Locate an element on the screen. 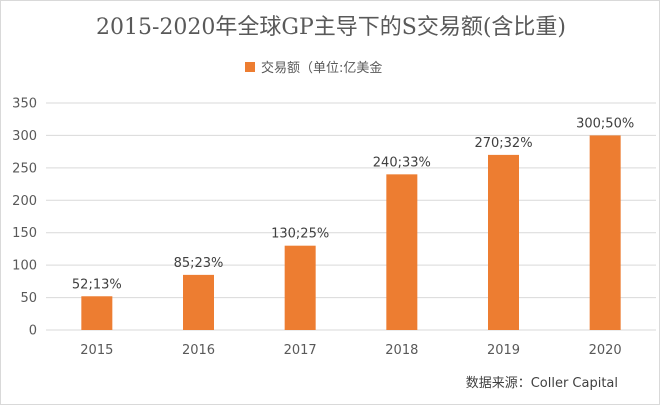  y-tick-label: 50 is located at coordinates (28, 298).